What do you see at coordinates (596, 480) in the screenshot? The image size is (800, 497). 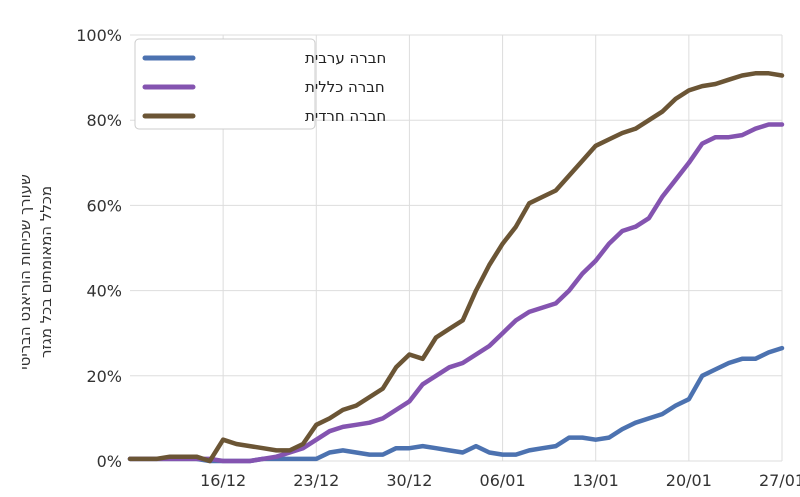 I see `x-tick-label: 13/01` at bounding box center [596, 480].